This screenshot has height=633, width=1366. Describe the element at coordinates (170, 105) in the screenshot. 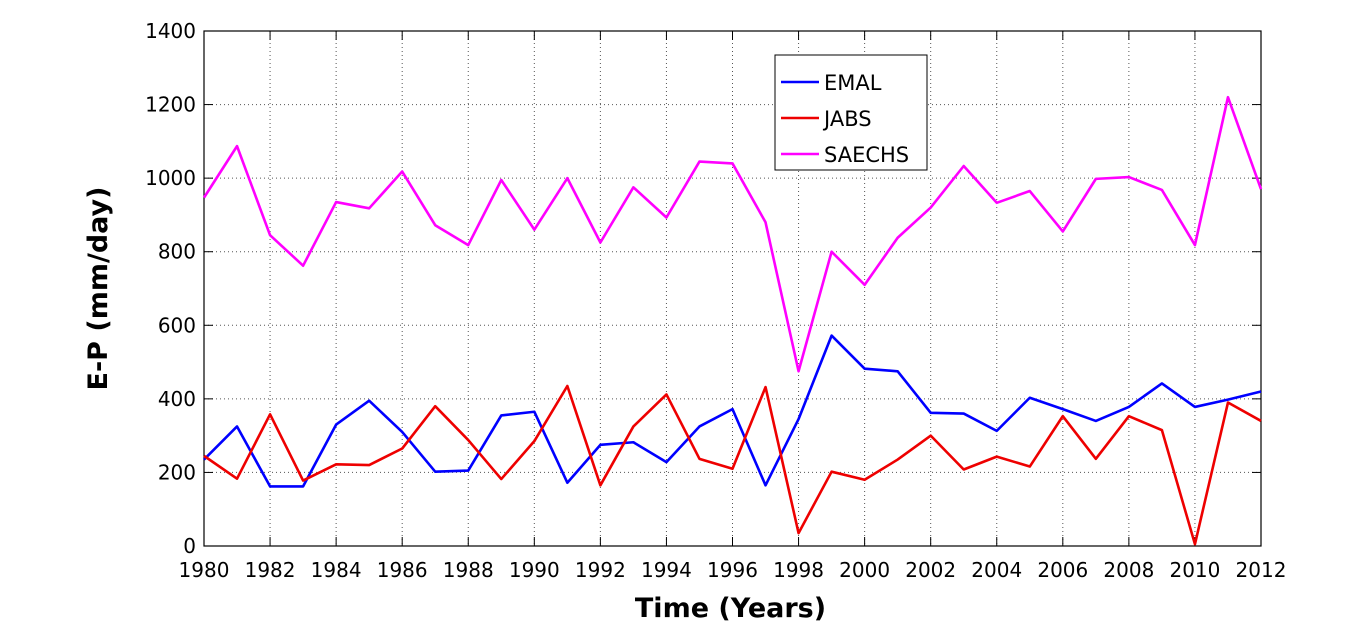

I see `y-tick-label: 1200` at that location.